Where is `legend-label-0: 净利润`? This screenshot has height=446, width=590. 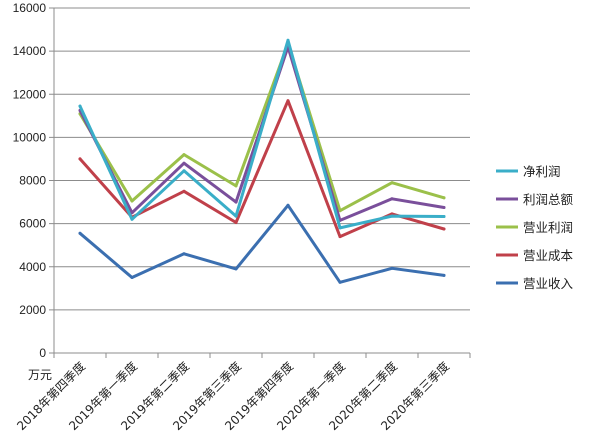 legend-label-0: 净利润 is located at coordinates (542, 171).